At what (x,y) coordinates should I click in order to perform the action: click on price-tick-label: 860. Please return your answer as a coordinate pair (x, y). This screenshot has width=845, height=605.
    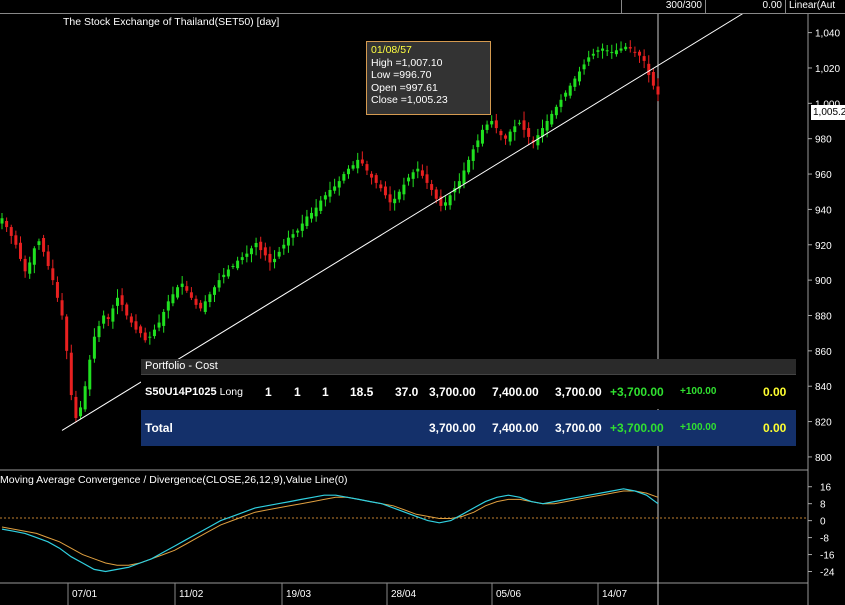
    Looking at the image, I should click on (823, 352).